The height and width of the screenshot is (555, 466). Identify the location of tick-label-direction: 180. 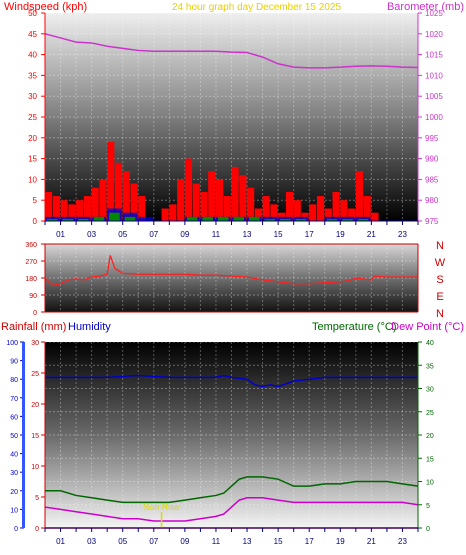
(31, 279).